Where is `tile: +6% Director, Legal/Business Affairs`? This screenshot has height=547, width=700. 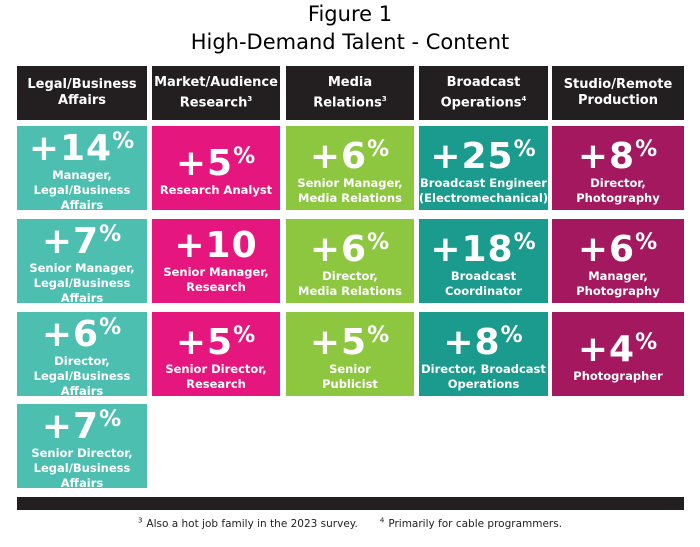 tile: +6% Director, Legal/Business Affairs is located at coordinates (82, 354).